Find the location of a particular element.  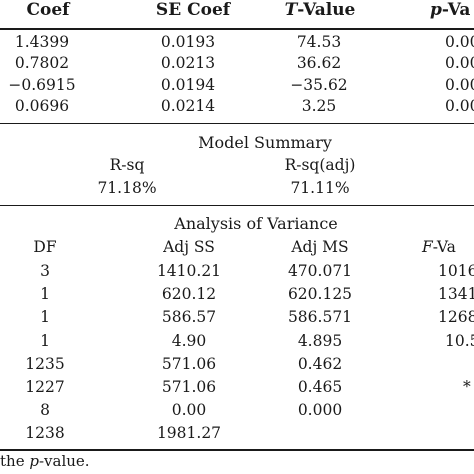

f-value-cell: 1268 is located at coordinates (456, 317).